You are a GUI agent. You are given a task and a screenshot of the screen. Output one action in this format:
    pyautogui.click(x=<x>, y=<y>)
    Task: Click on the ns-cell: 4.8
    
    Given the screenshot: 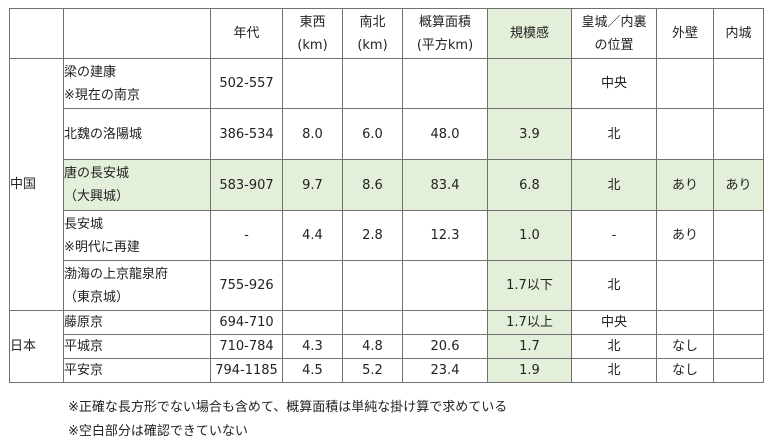 What is the action you would take?
    pyautogui.click(x=372, y=346)
    